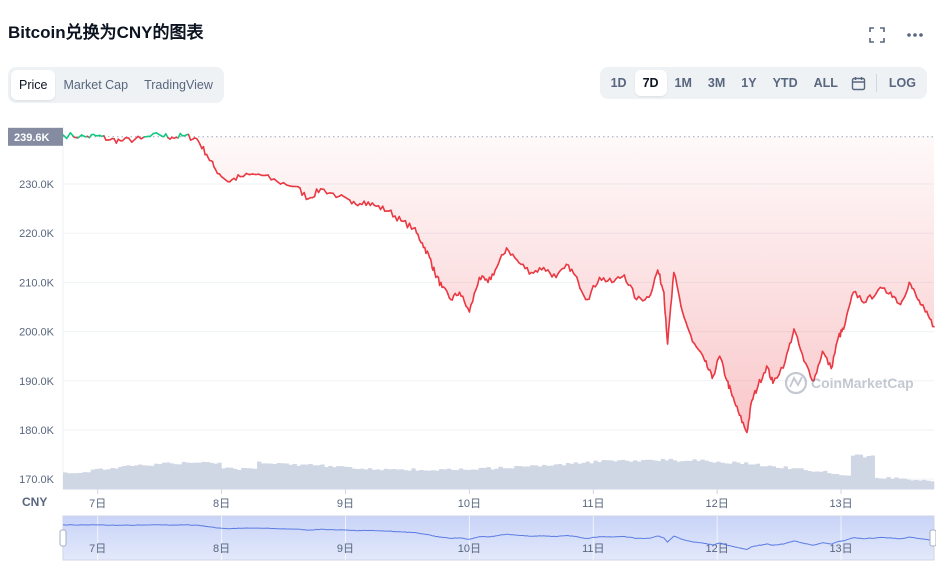  Describe the element at coordinates (902, 83) in the screenshot. I see `log-toggle: LOG` at that location.